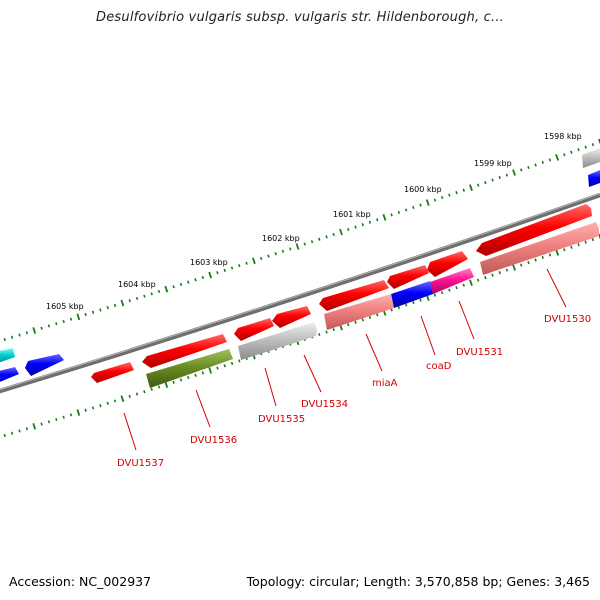 The width and height of the screenshot is (600, 600). What do you see at coordinates (408, 277) in the screenshot?
I see `gene-coad-outer` at bounding box center [408, 277].